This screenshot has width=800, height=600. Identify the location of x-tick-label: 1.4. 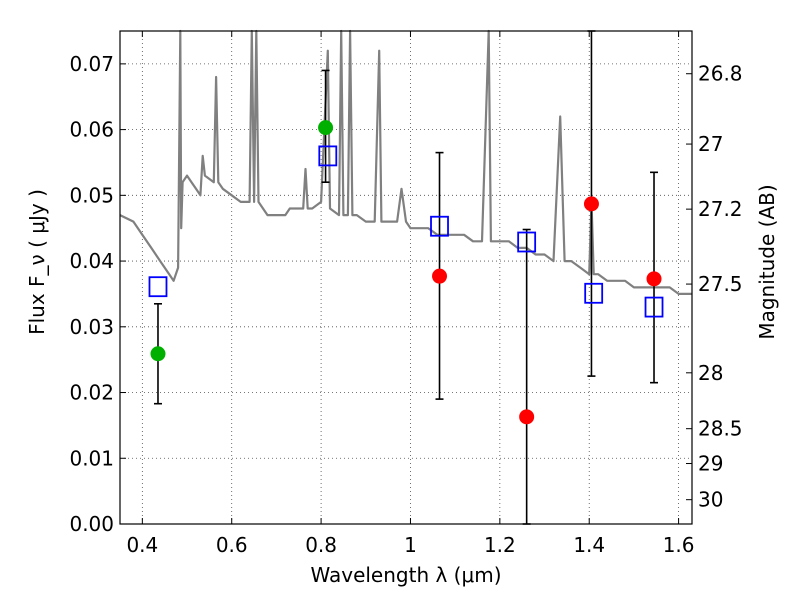
(589, 545).